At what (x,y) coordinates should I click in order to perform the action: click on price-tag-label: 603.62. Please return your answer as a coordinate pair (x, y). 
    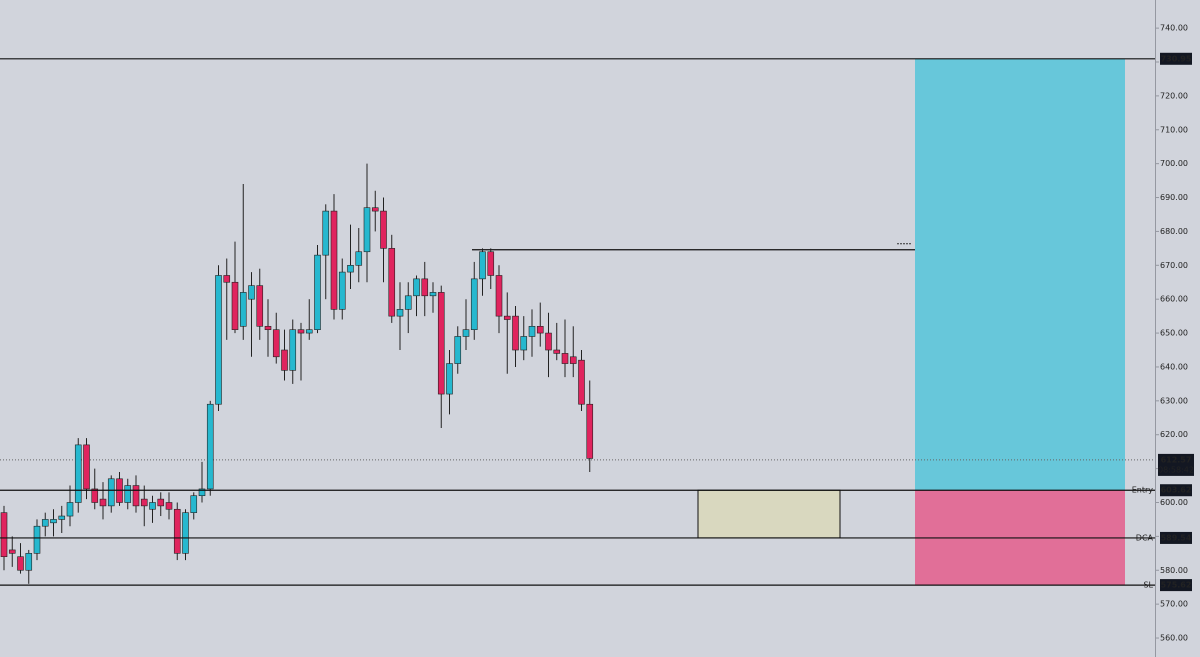
    Looking at the image, I should click on (1176, 490).